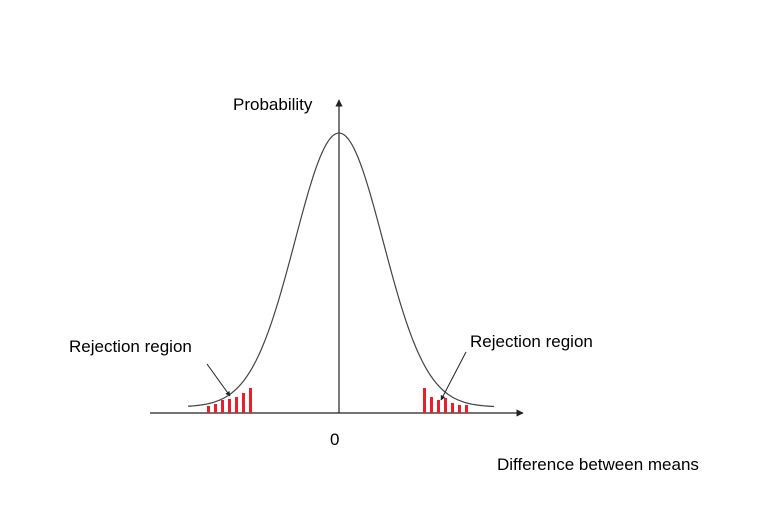  Describe the element at coordinates (531, 341) in the screenshot. I see `right-rejection-label: Rejection region` at that location.